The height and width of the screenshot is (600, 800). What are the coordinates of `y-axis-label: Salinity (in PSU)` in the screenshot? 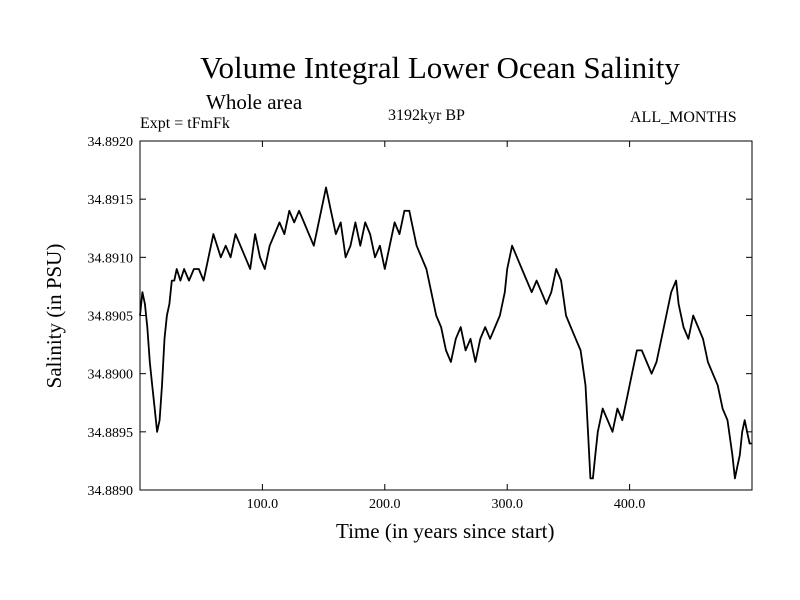 It's located at (54, 316).